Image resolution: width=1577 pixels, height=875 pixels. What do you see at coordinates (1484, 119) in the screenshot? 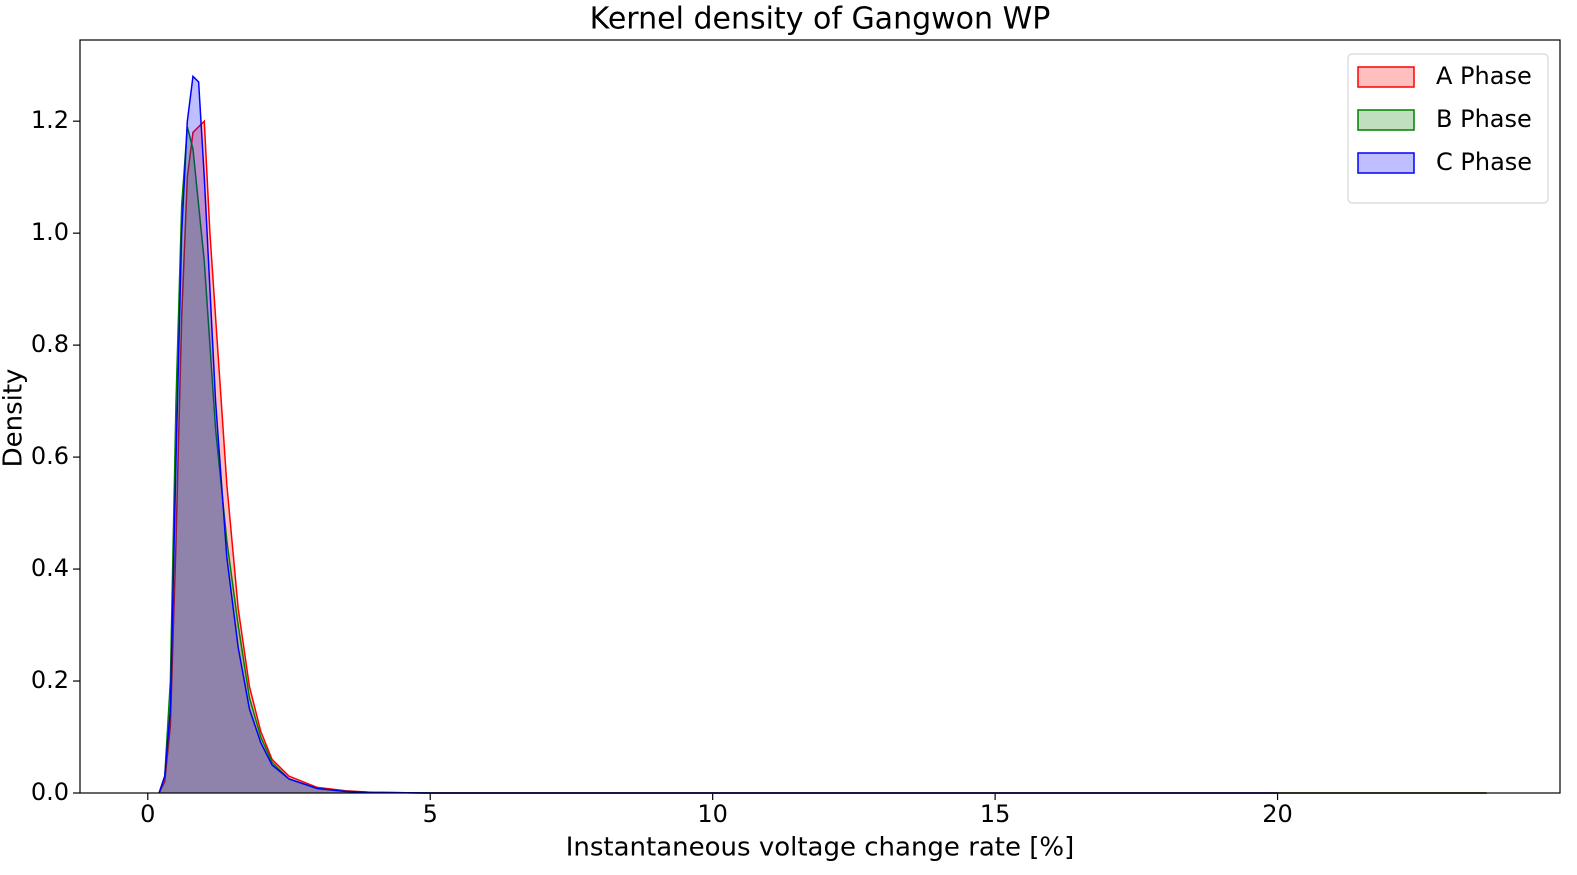
I see `legend-label: B Phase` at bounding box center [1484, 119].